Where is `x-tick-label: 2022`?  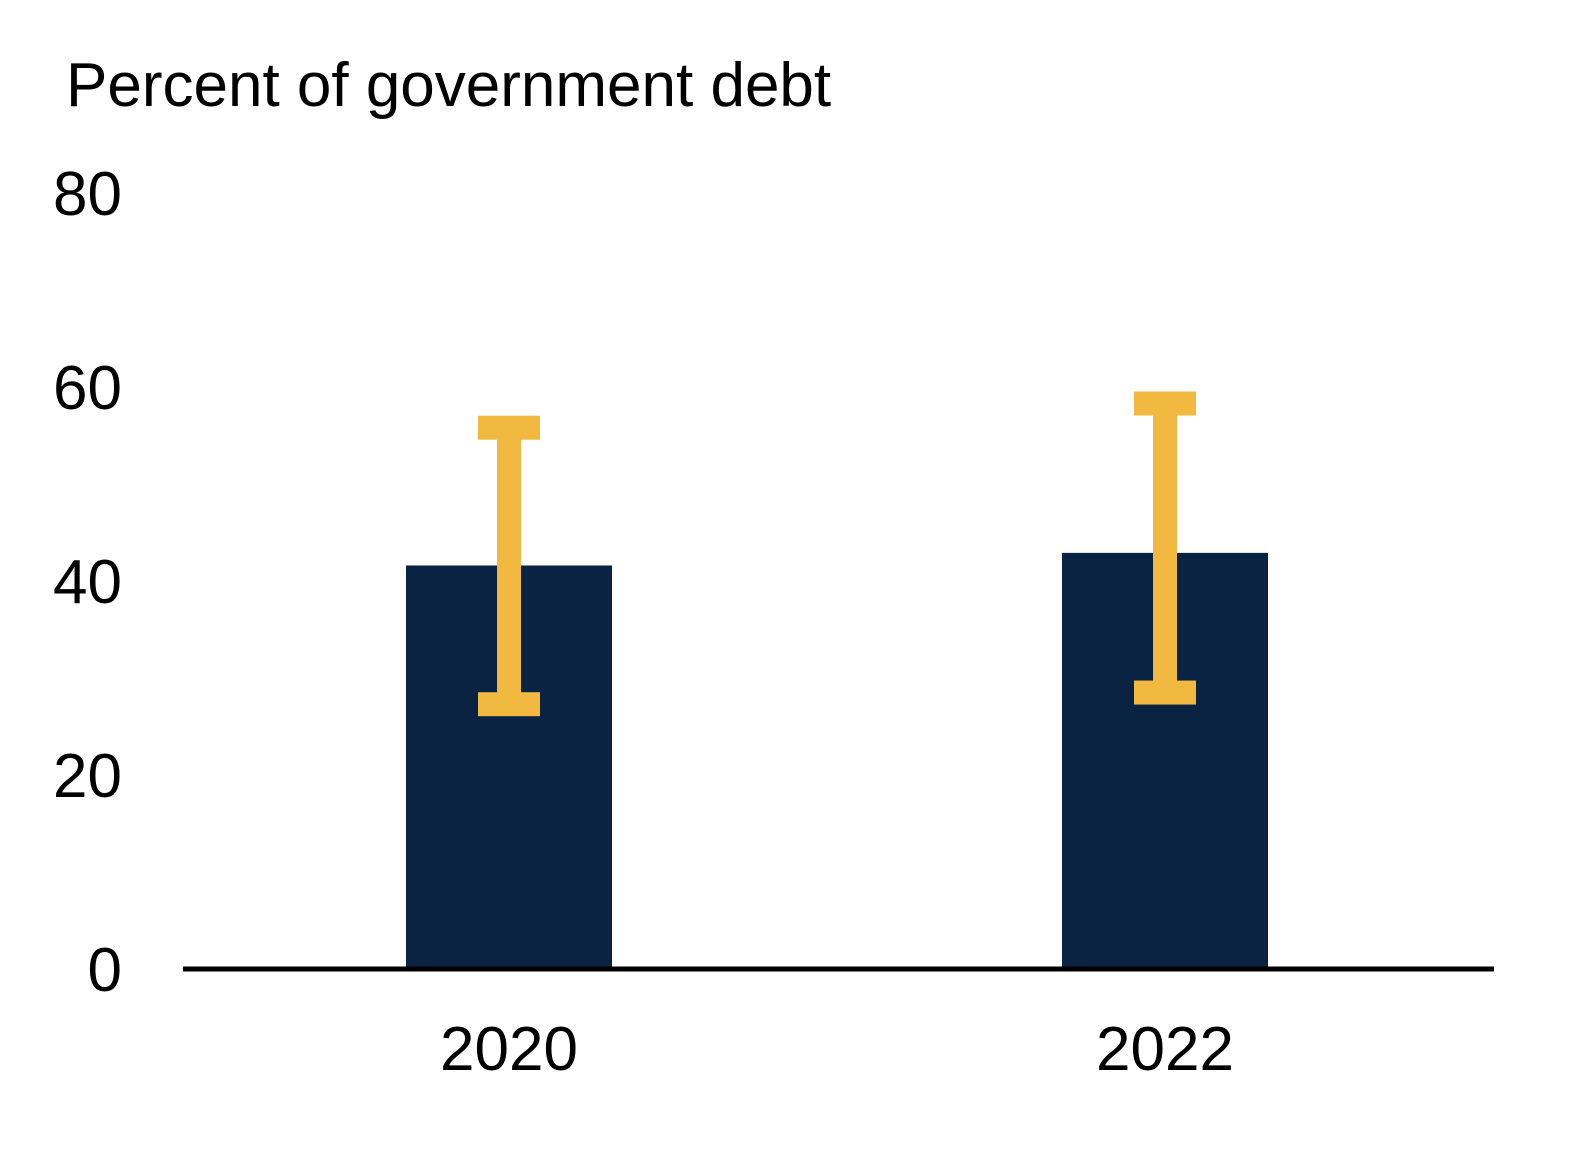
x-tick-label: 2022 is located at coordinates (1165, 1049).